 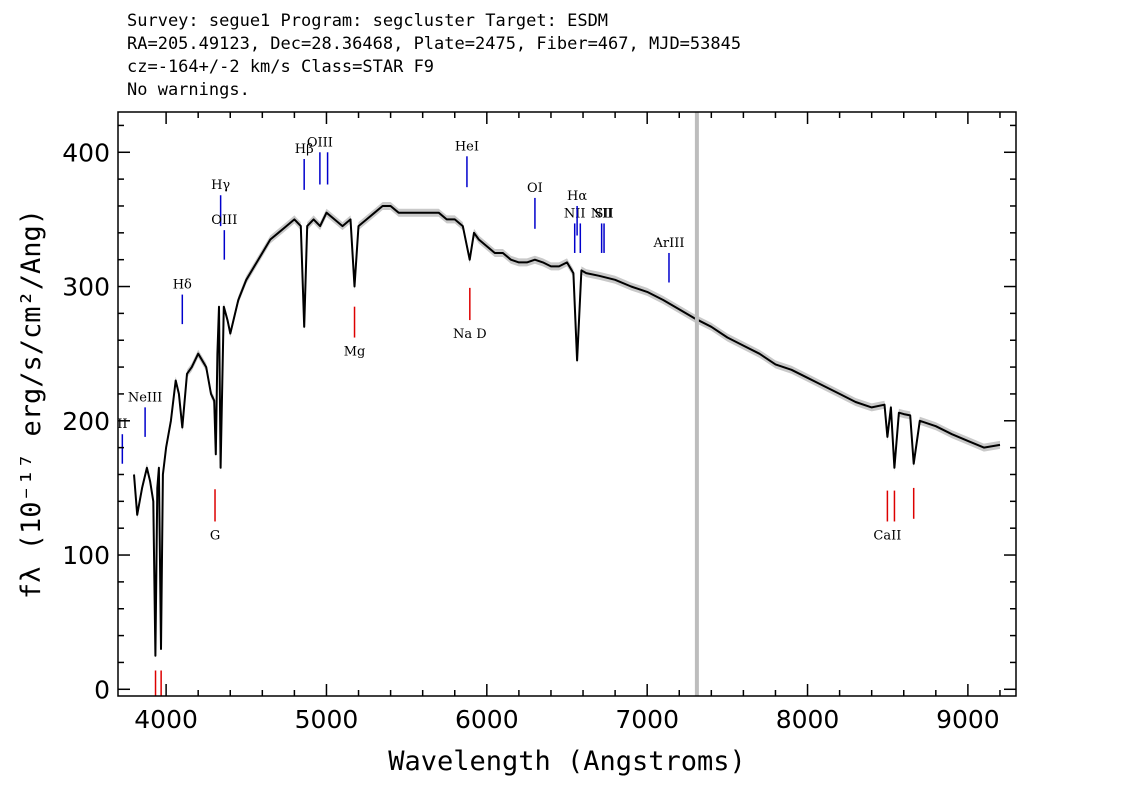 What do you see at coordinates (86, 152) in the screenshot?
I see `y-tick-label: 400` at bounding box center [86, 152].